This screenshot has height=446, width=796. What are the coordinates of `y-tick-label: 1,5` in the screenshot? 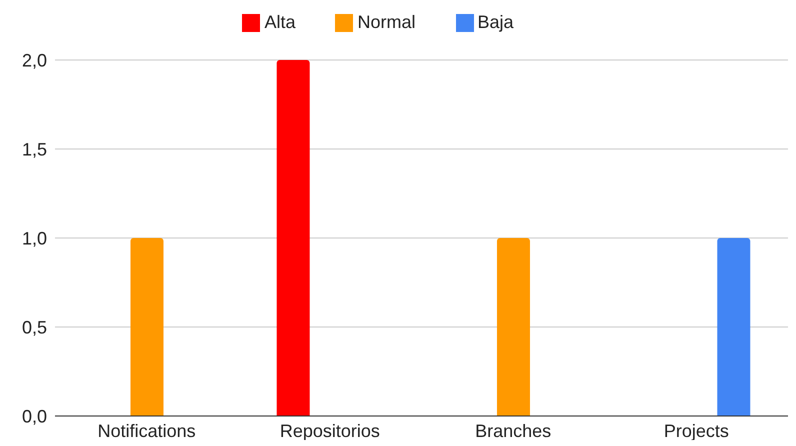 It's located at (34, 149).